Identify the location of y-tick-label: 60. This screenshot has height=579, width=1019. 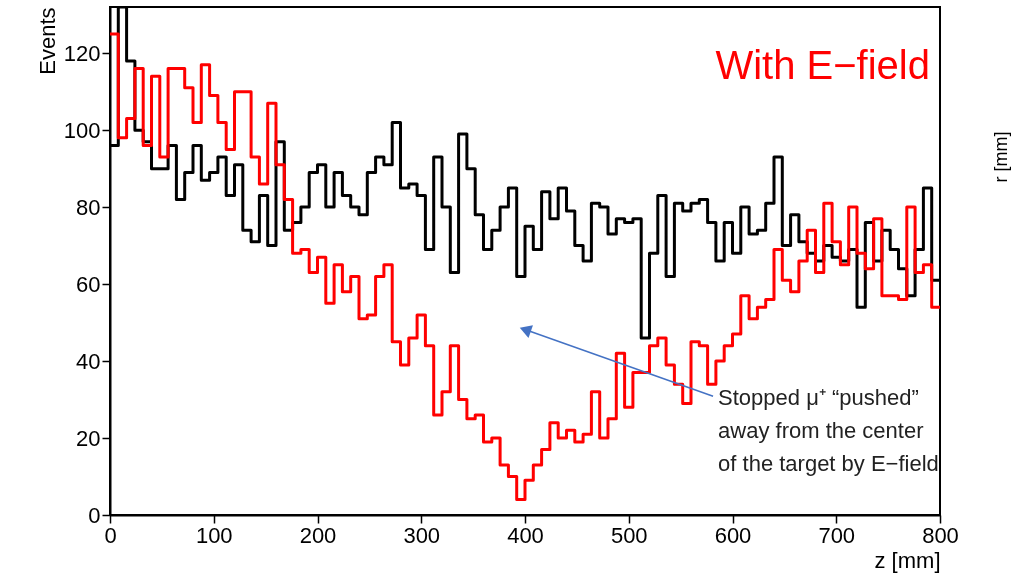
(88, 284).